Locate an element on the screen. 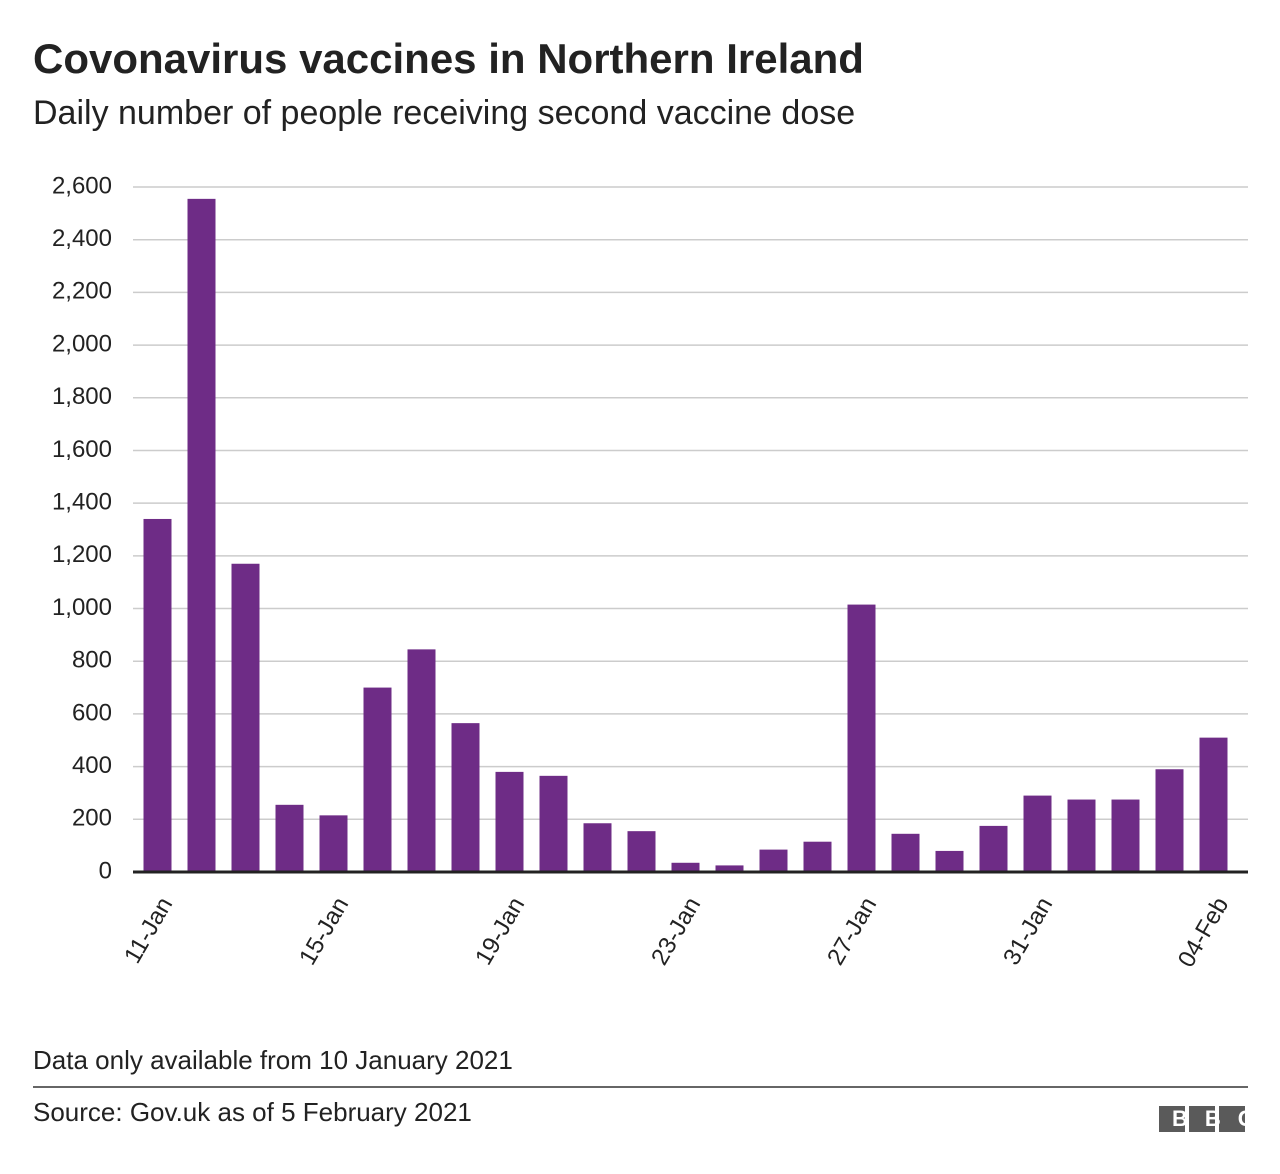 This screenshot has height=1174, width=1280. logo: BBC is located at coordinates (1221, 1118).